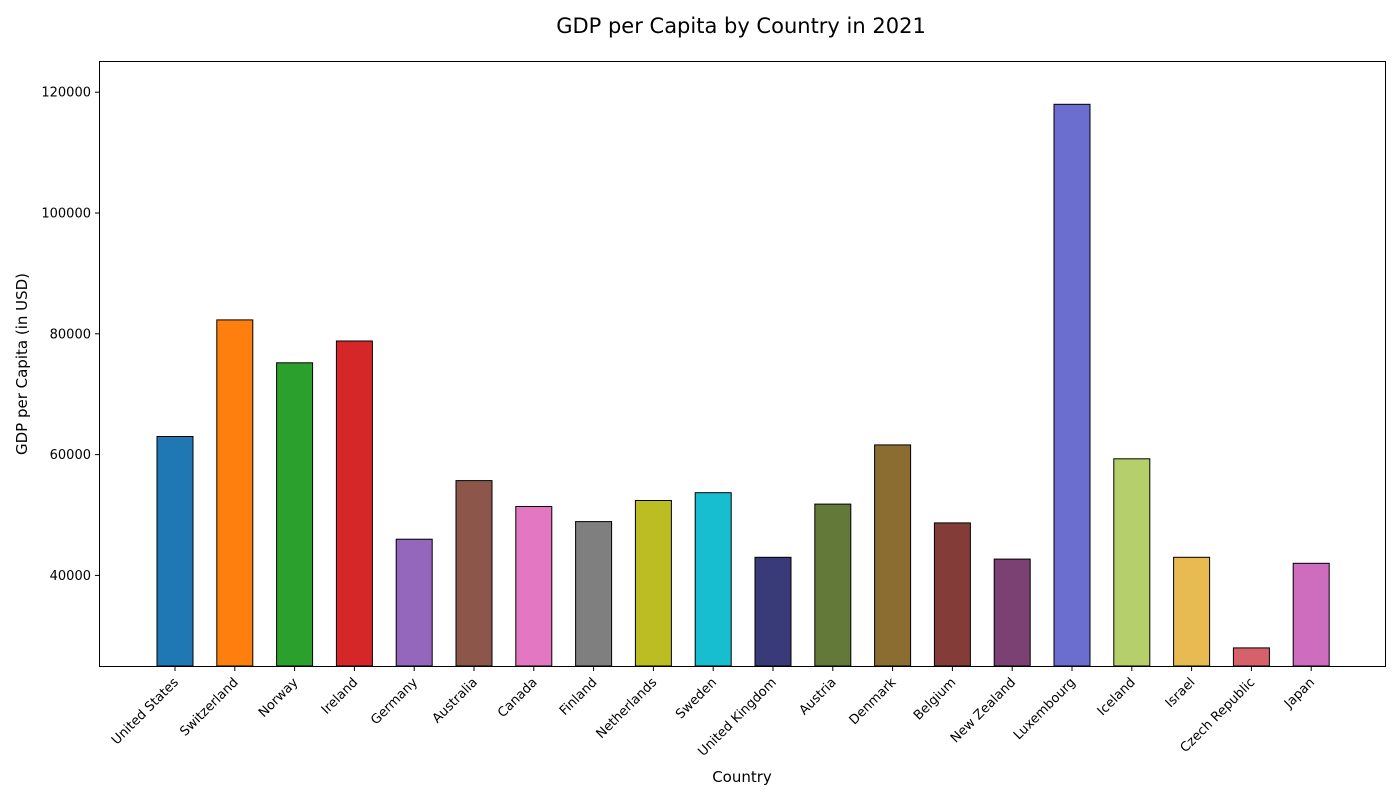  Describe the element at coordinates (474, 573) in the screenshot. I see `bar-australia` at that location.